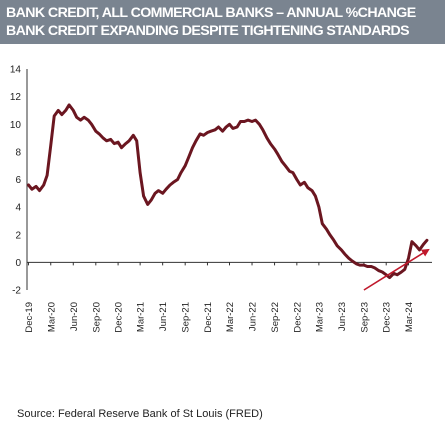  I want to click on x-tick-label: Dec-22, so click(297, 317).